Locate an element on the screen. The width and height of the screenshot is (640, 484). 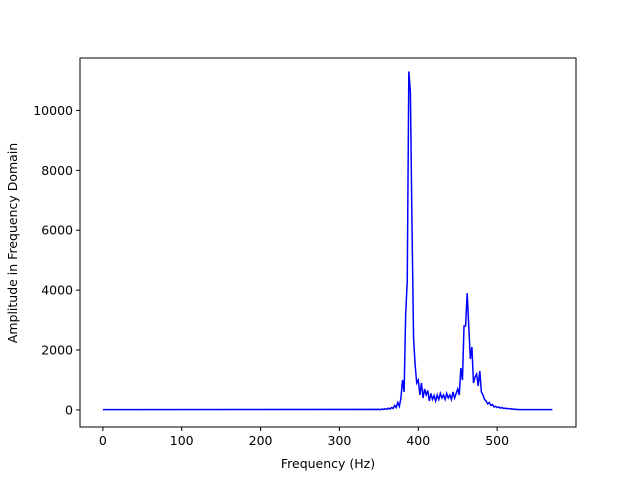
x-tick-label: 500 is located at coordinates (497, 440).